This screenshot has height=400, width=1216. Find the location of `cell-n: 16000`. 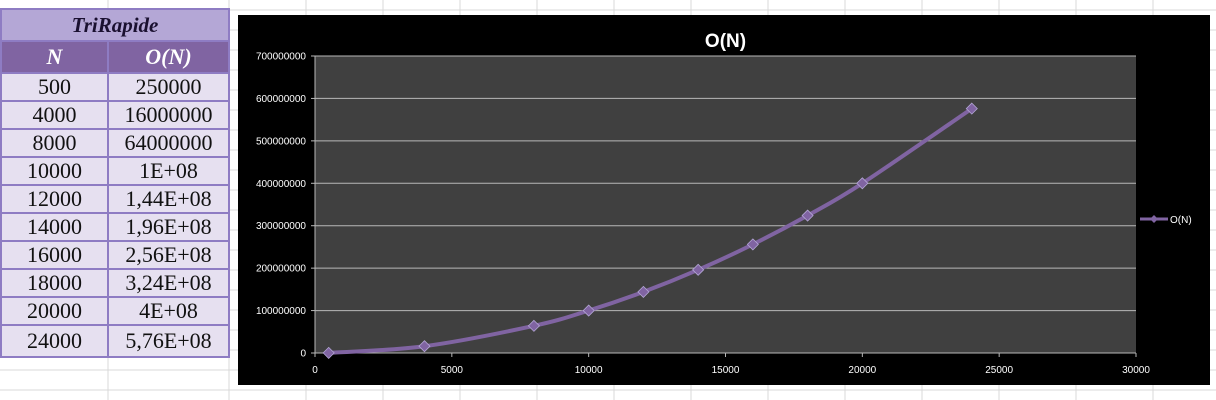

cell-n: 16000 is located at coordinates (54, 255).